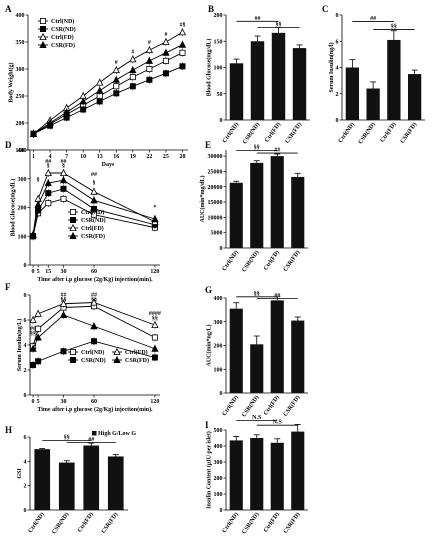  Describe the element at coordinates (48, 162) in the screenshot. I see `annotation-1: ##` at that location.